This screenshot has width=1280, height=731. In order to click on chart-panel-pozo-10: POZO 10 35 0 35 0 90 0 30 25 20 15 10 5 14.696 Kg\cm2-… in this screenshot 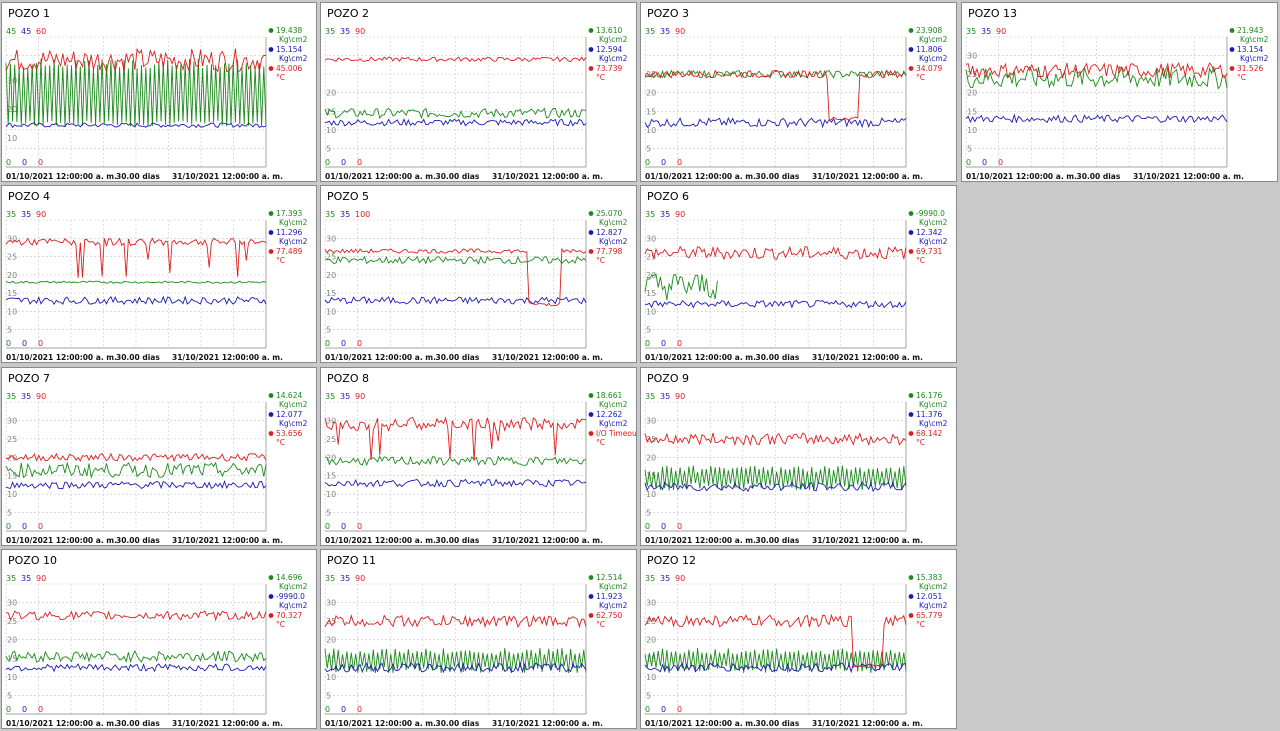, I will do `click(159, 639)`.